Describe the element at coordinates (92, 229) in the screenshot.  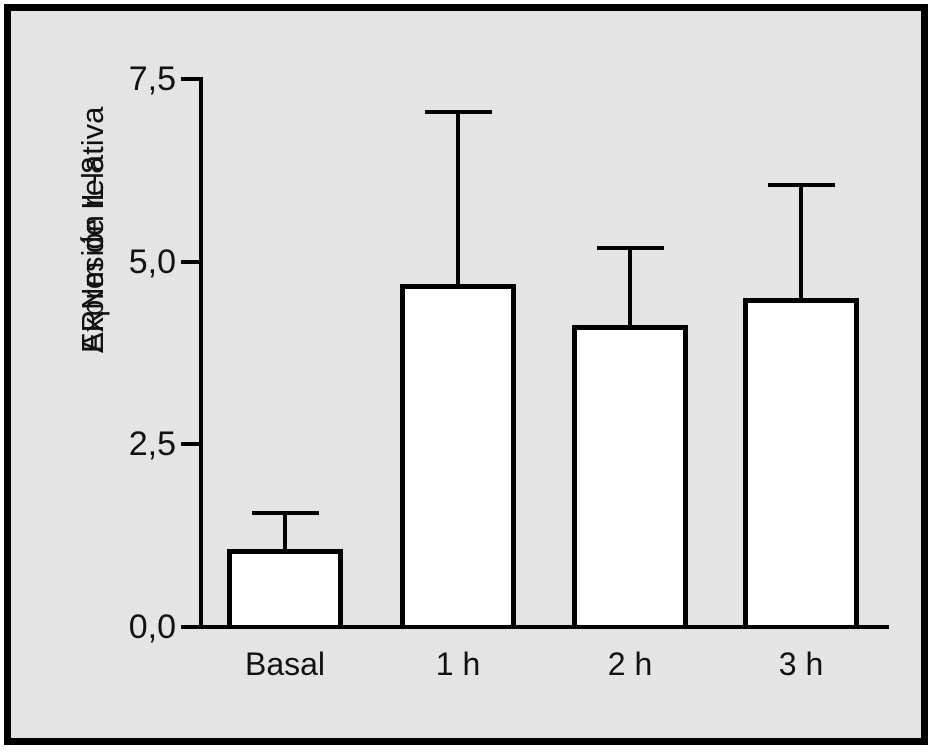
I see `y-axis-title-line2: Expresión relativa` at that location.